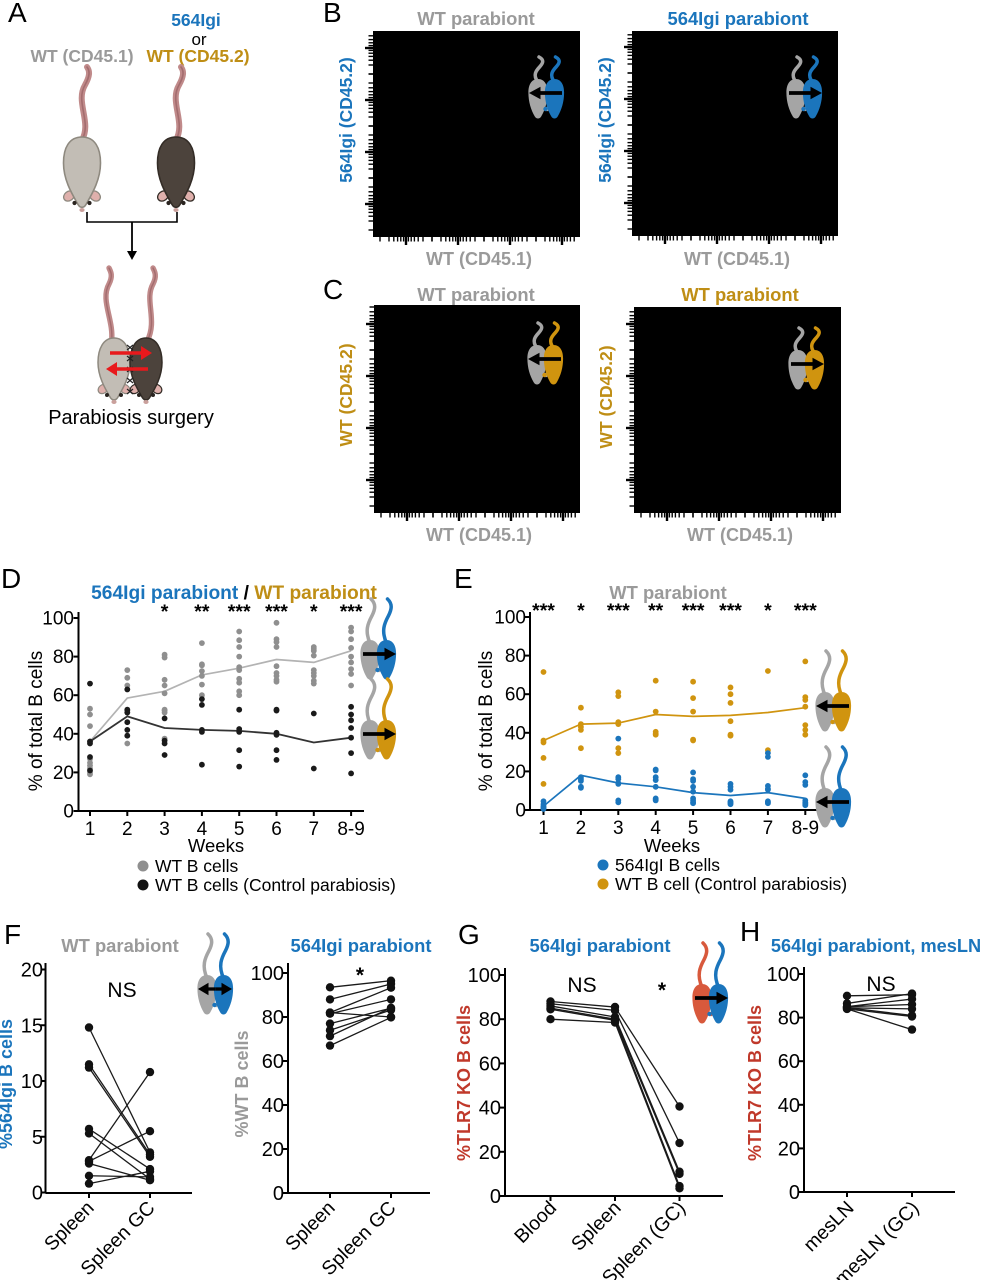 This screenshot has width=982, height=1280. Describe the element at coordinates (750, 931) in the screenshot. I see `svg-text: H` at that location.